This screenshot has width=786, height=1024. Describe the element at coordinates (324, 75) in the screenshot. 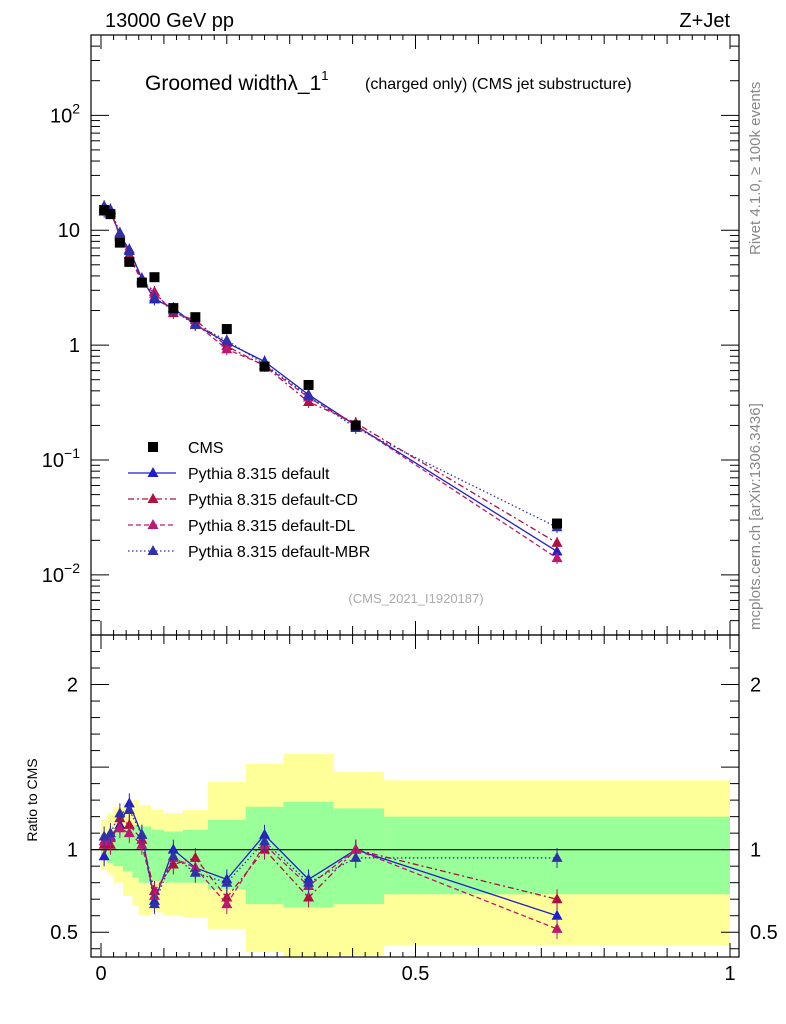

I see `title-sup: 1` at that location.